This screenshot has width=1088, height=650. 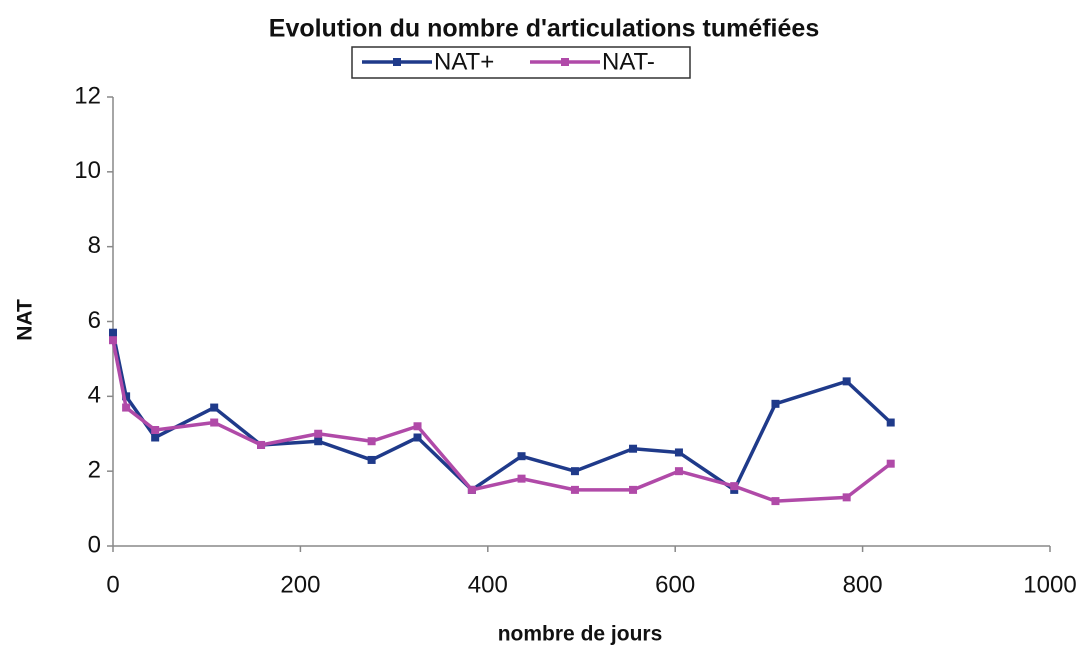 I want to click on x-tick-label: 1000, so click(x=1049, y=584).